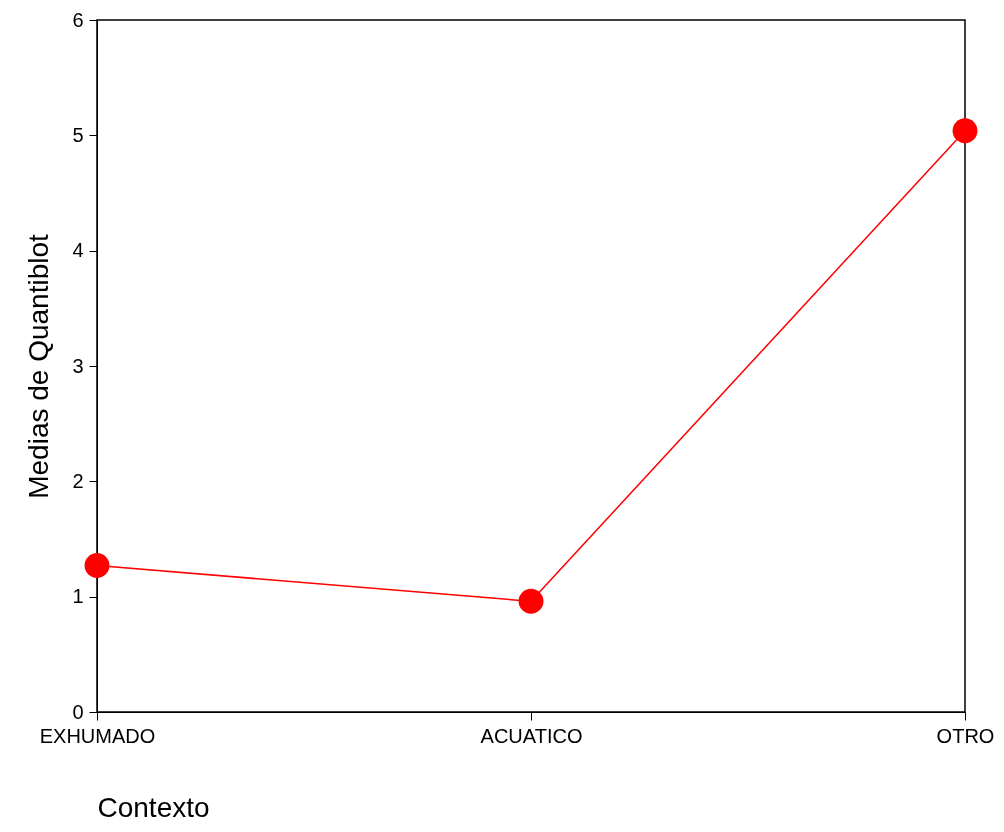 The width and height of the screenshot is (1004, 832). I want to click on y-axis-title: Medias de Quantiblot, so click(39, 366).